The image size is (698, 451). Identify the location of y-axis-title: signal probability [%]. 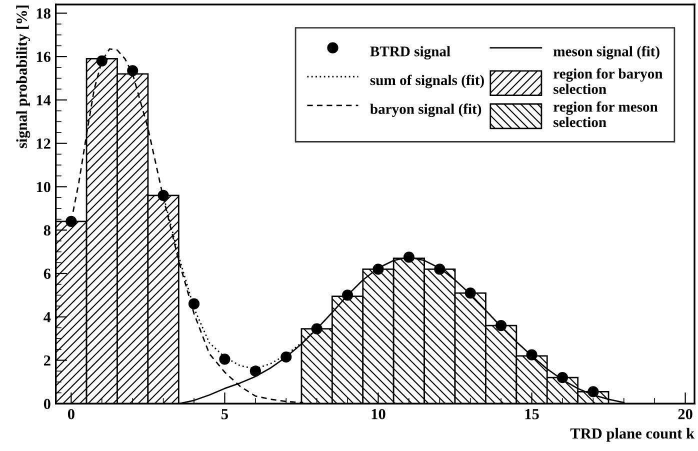
(23, 77).